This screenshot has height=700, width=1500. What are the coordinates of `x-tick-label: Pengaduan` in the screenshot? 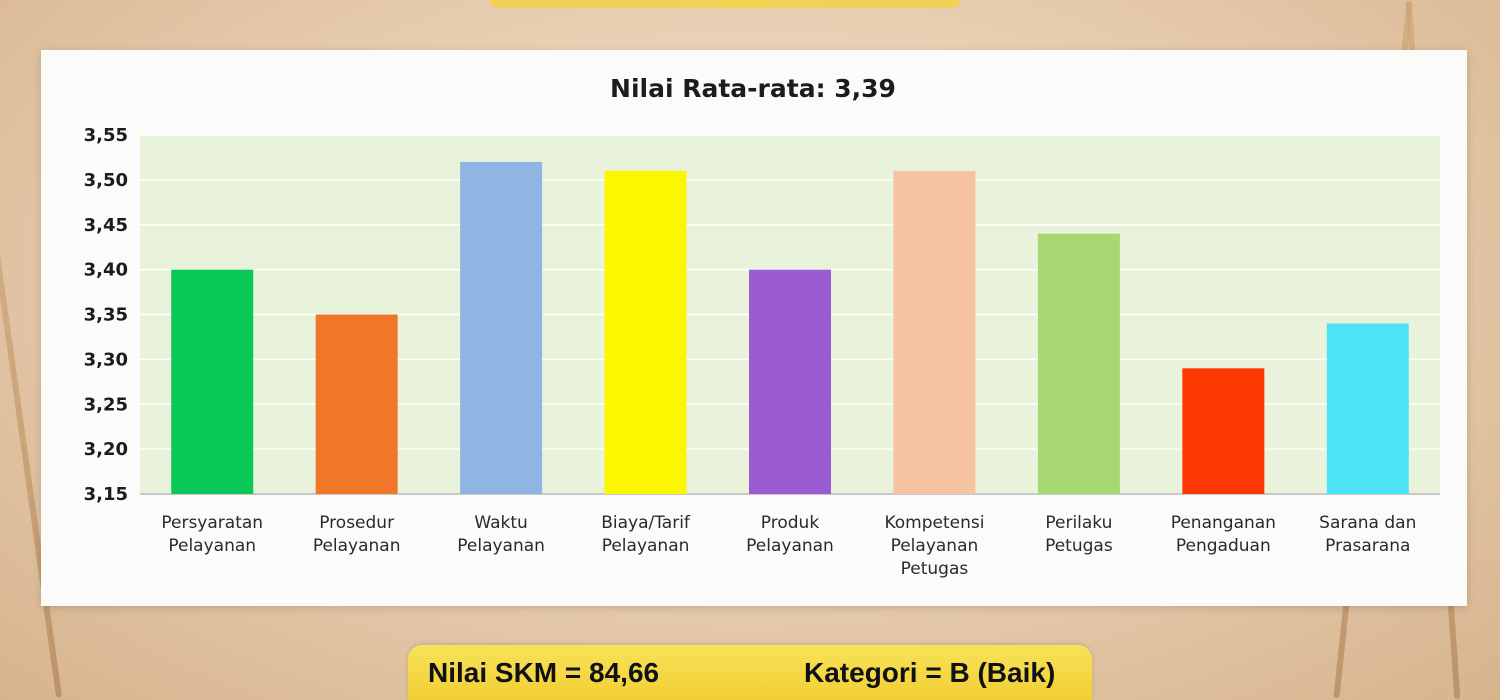 It's located at (1223, 546).